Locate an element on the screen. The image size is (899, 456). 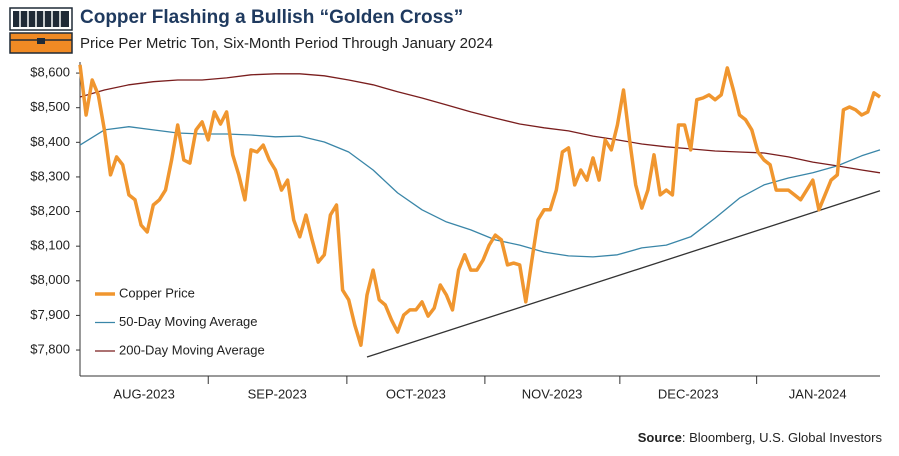
y-tick-label: $8,400 is located at coordinates (50, 141).